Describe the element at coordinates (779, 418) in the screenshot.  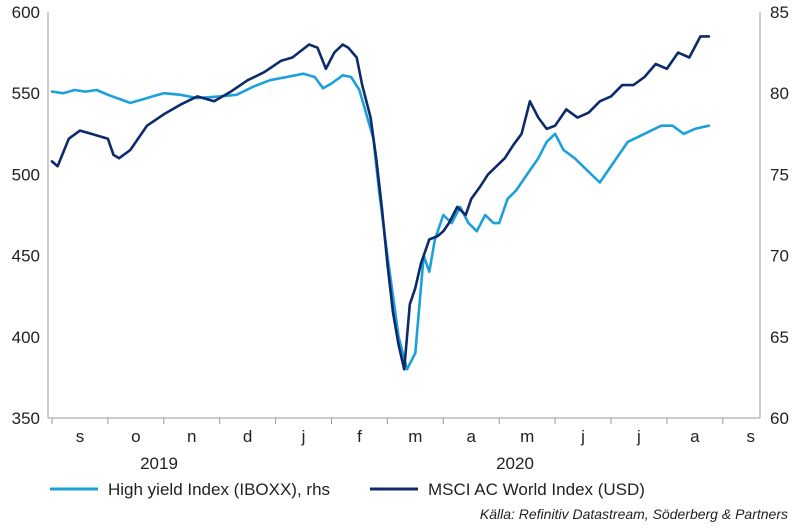
I see `right-tick-label: 60` at that location.